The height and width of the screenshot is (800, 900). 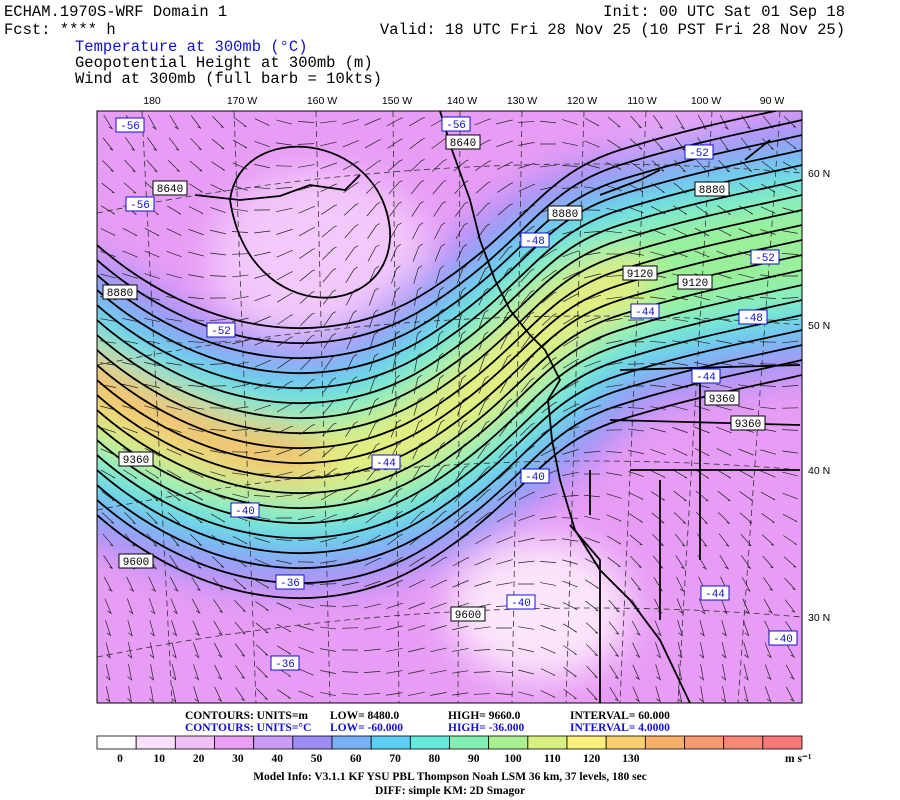 What do you see at coordinates (484, 716) in the screenshot?
I see `contour-info: HIGH= 9660.0` at bounding box center [484, 716].